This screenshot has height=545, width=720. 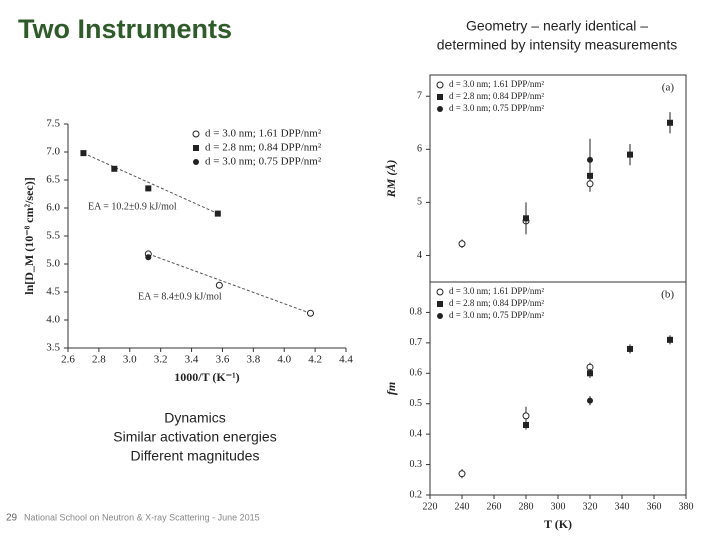 I want to click on x-axis-label: 1000/T (K⁻¹), so click(x=206, y=377).